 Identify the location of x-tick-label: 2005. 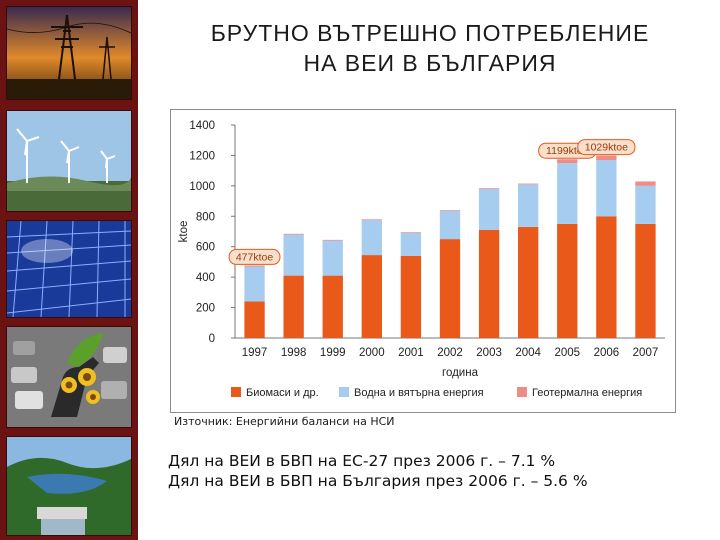
(567, 353).